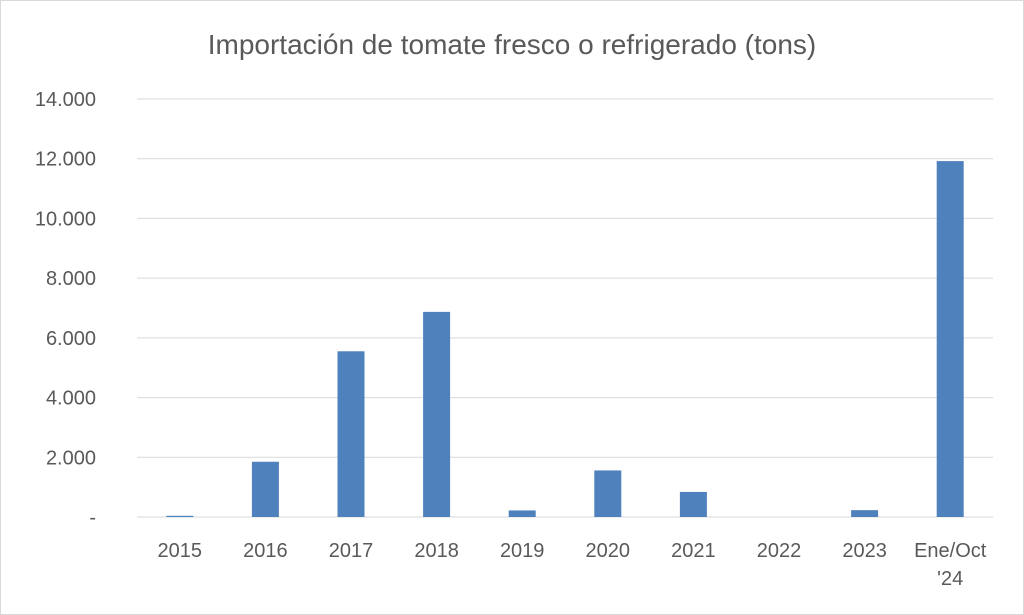 The width and height of the screenshot is (1024, 615). What do you see at coordinates (265, 551) in the screenshot?
I see `x-tick-label: 2016` at bounding box center [265, 551].